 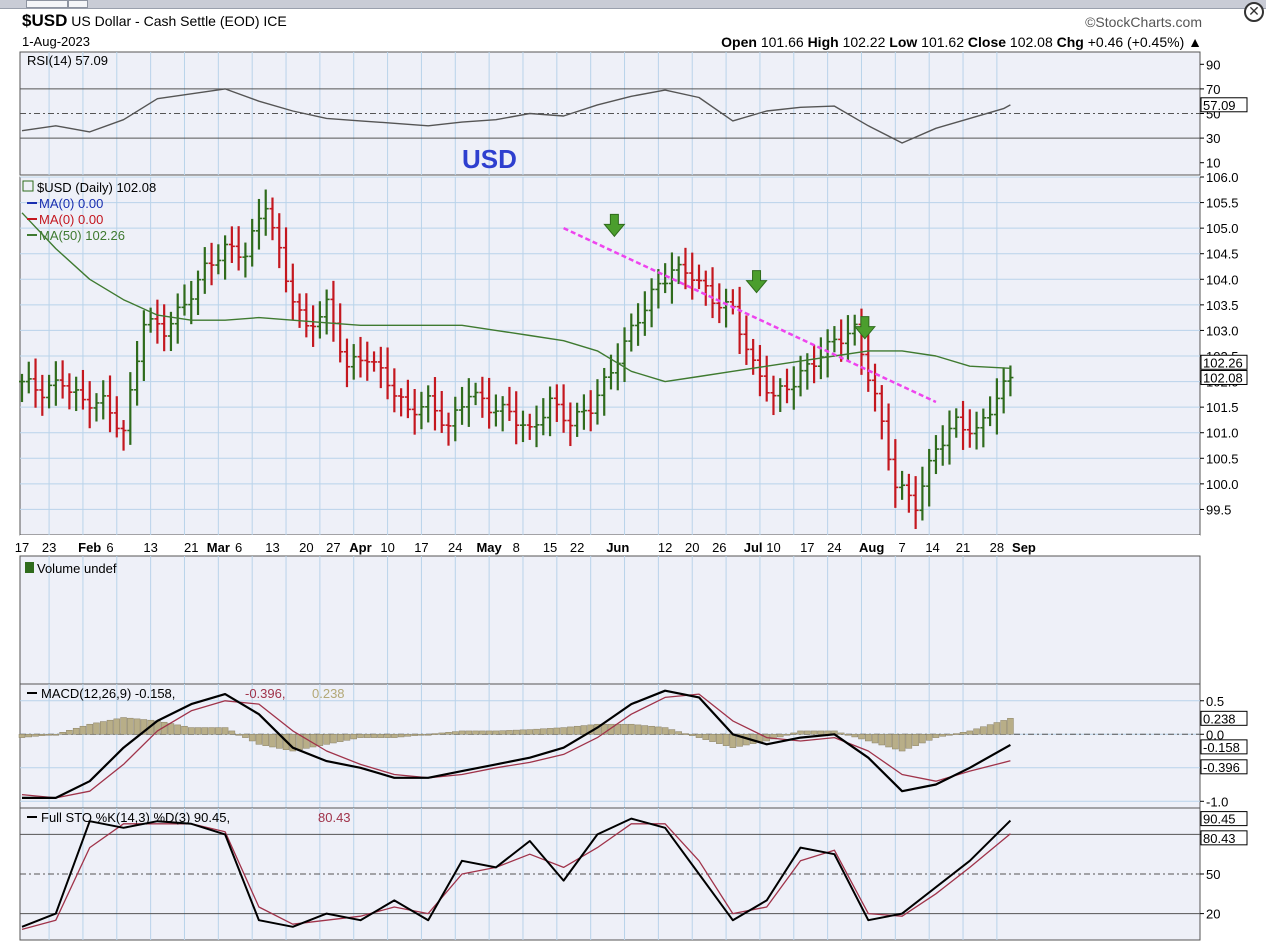 I want to click on price-axis-tick-label: 100.5, so click(x=1222, y=458).